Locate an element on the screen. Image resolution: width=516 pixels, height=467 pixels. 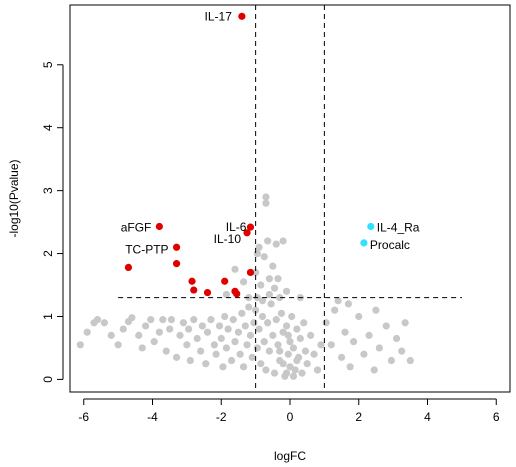
x-axis: -6 -4 -2 0 2 4 6 is located at coordinates (289, 411).